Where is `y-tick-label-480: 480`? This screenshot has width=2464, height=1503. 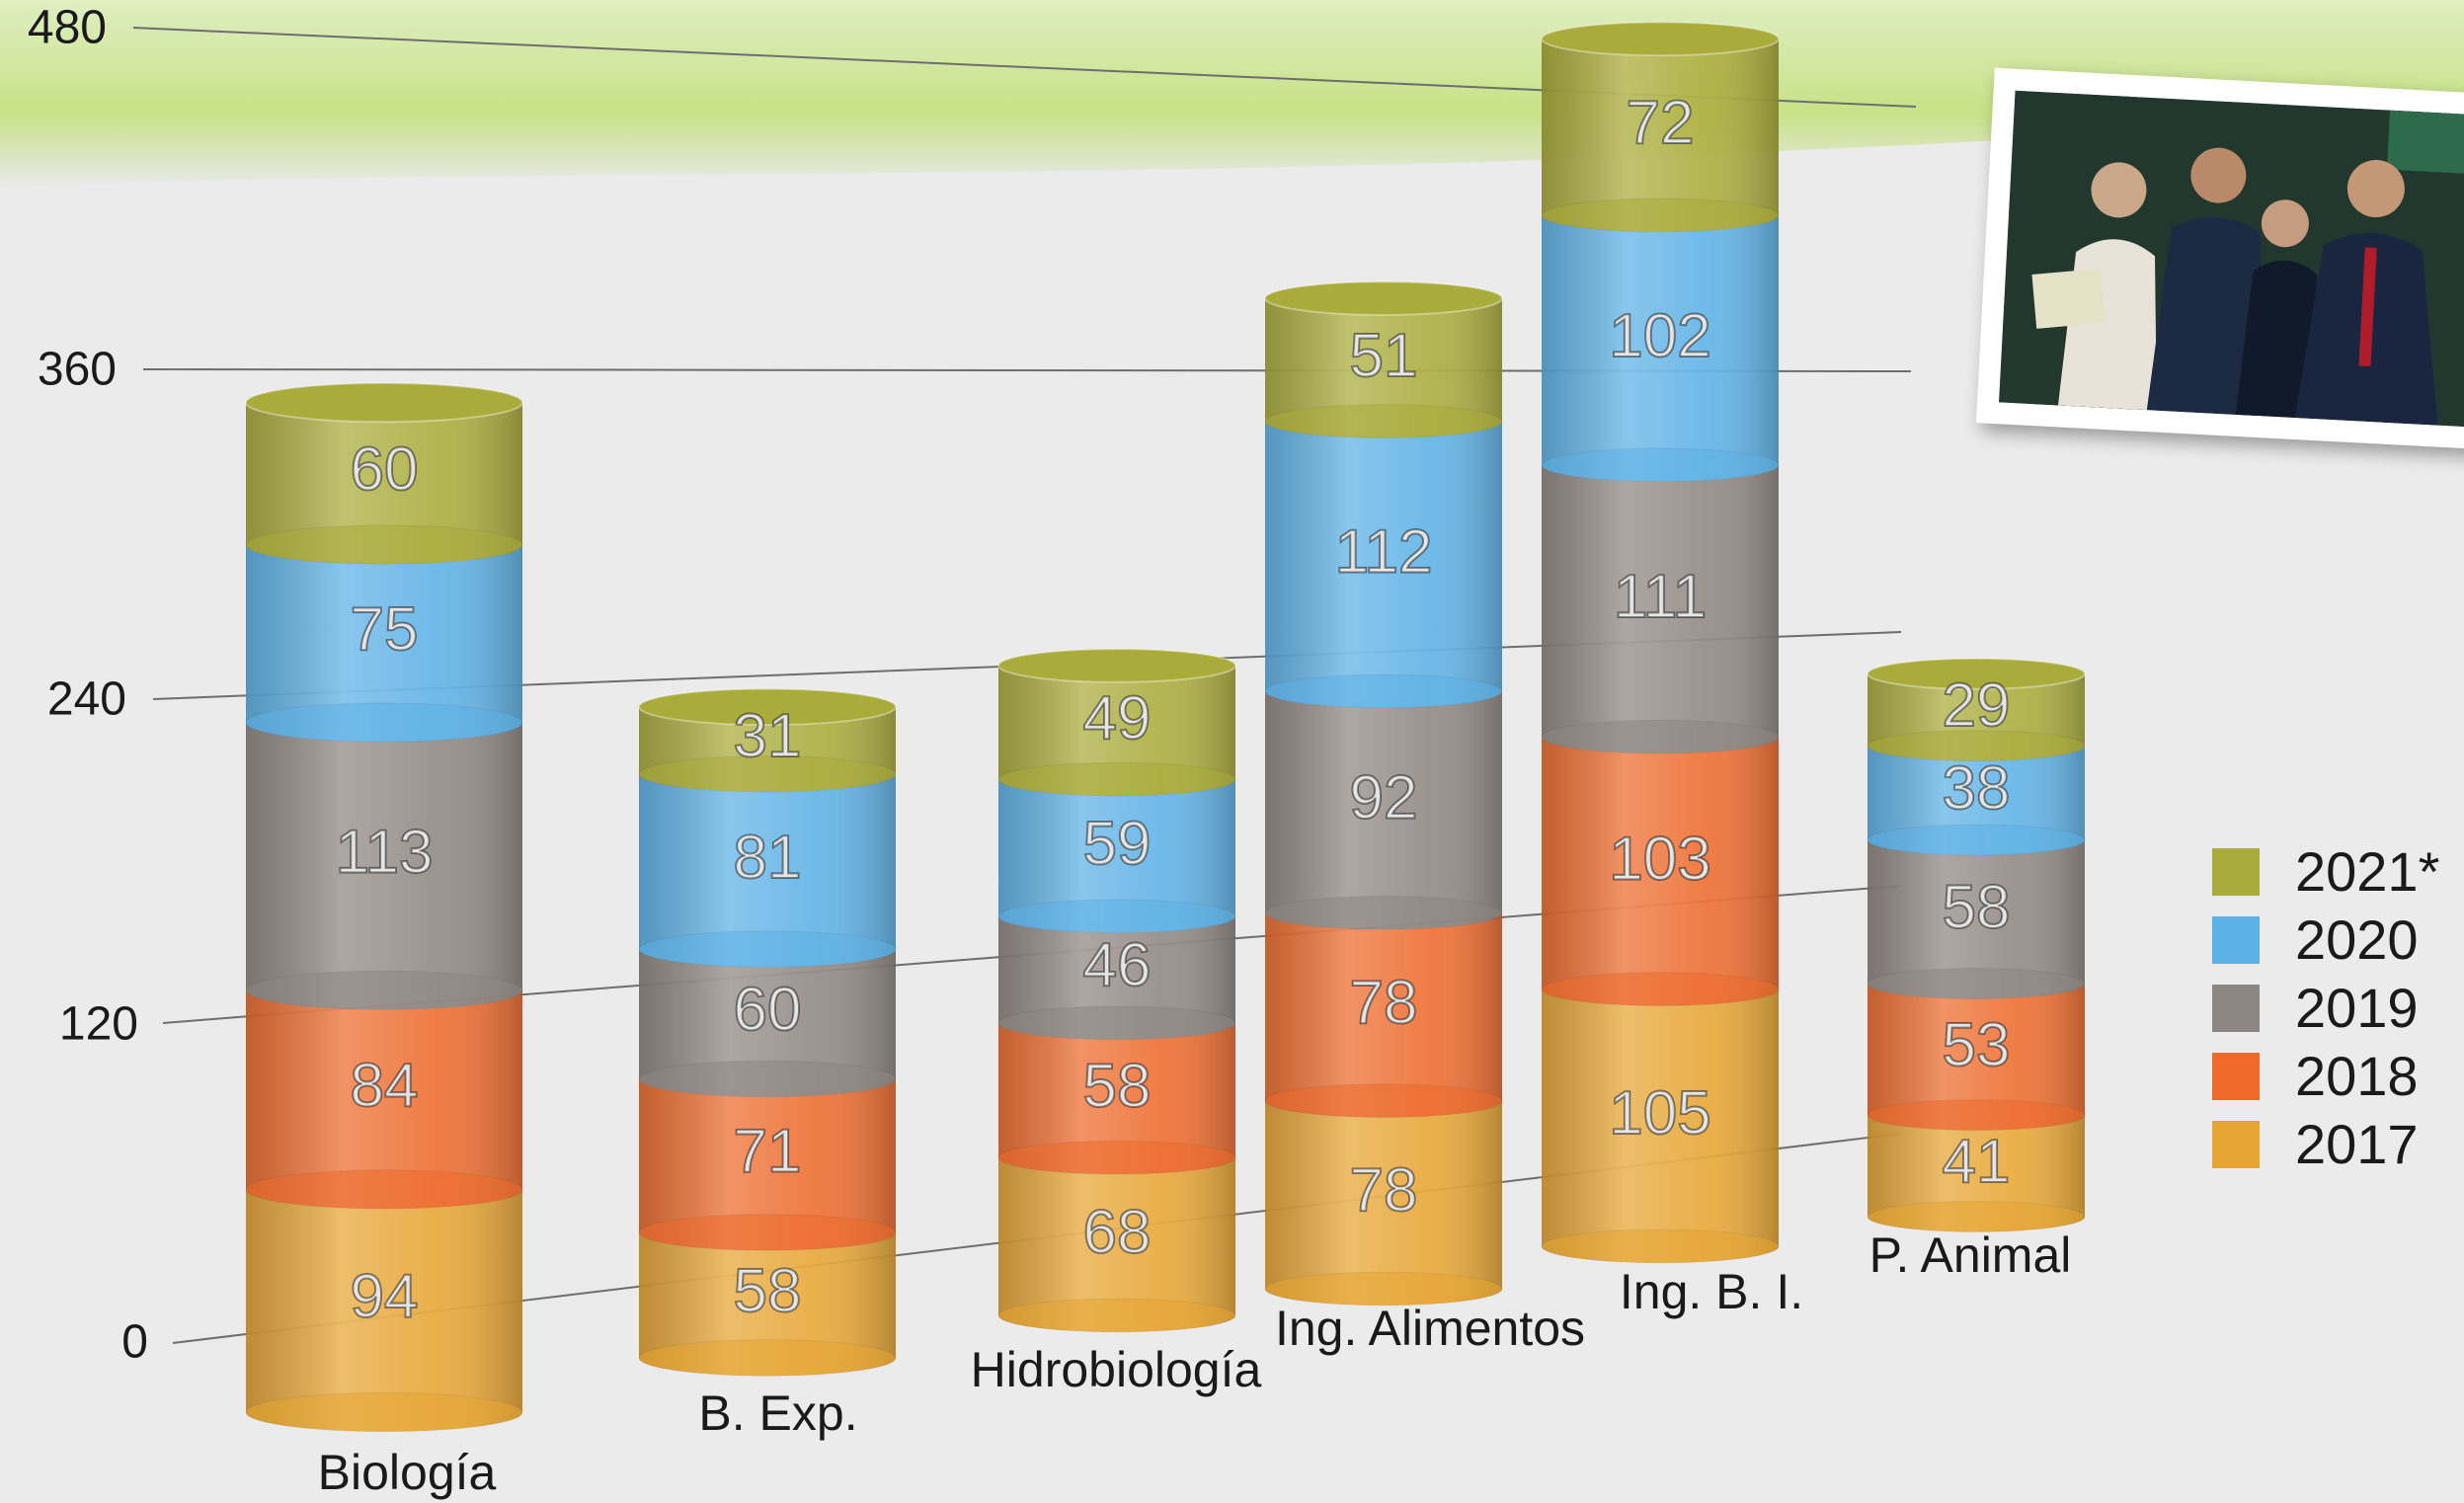
y-tick-label-480: 480 is located at coordinates (67, 28).